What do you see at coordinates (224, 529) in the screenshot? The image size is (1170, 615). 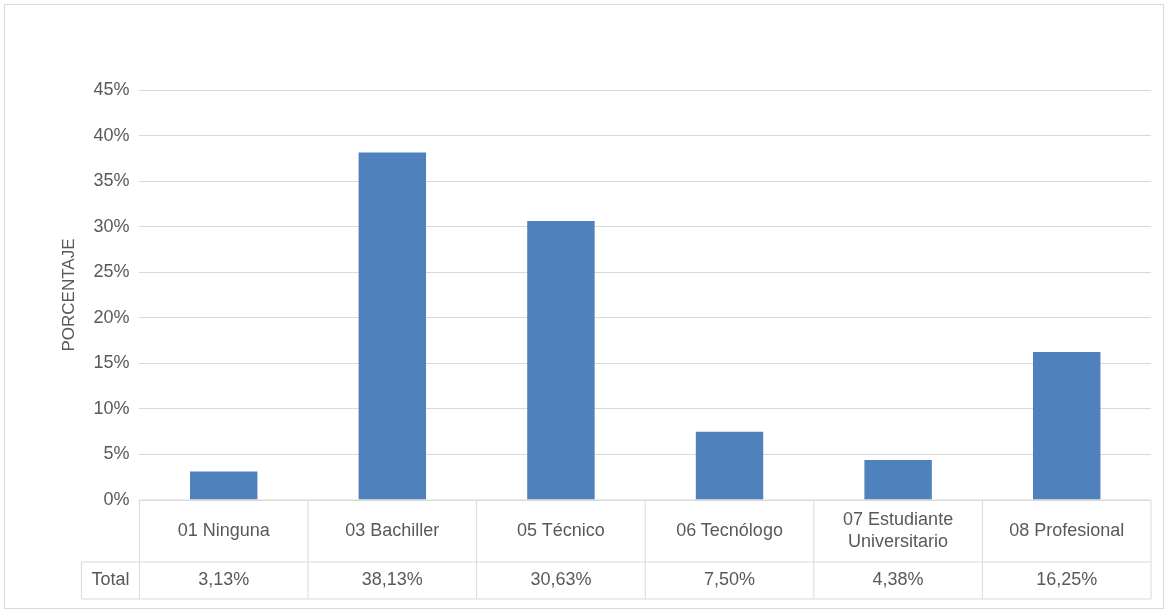 I see `x-tick-label: 01 Ninguna` at bounding box center [224, 529].